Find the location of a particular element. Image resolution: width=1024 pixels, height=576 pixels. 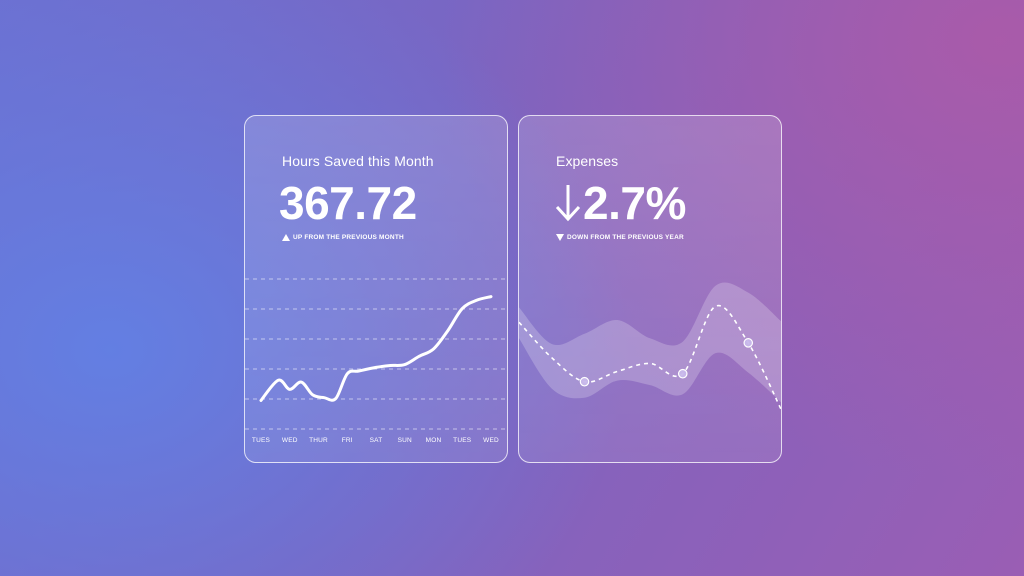

expenses-value: 2.7% is located at coordinates (634, 203).